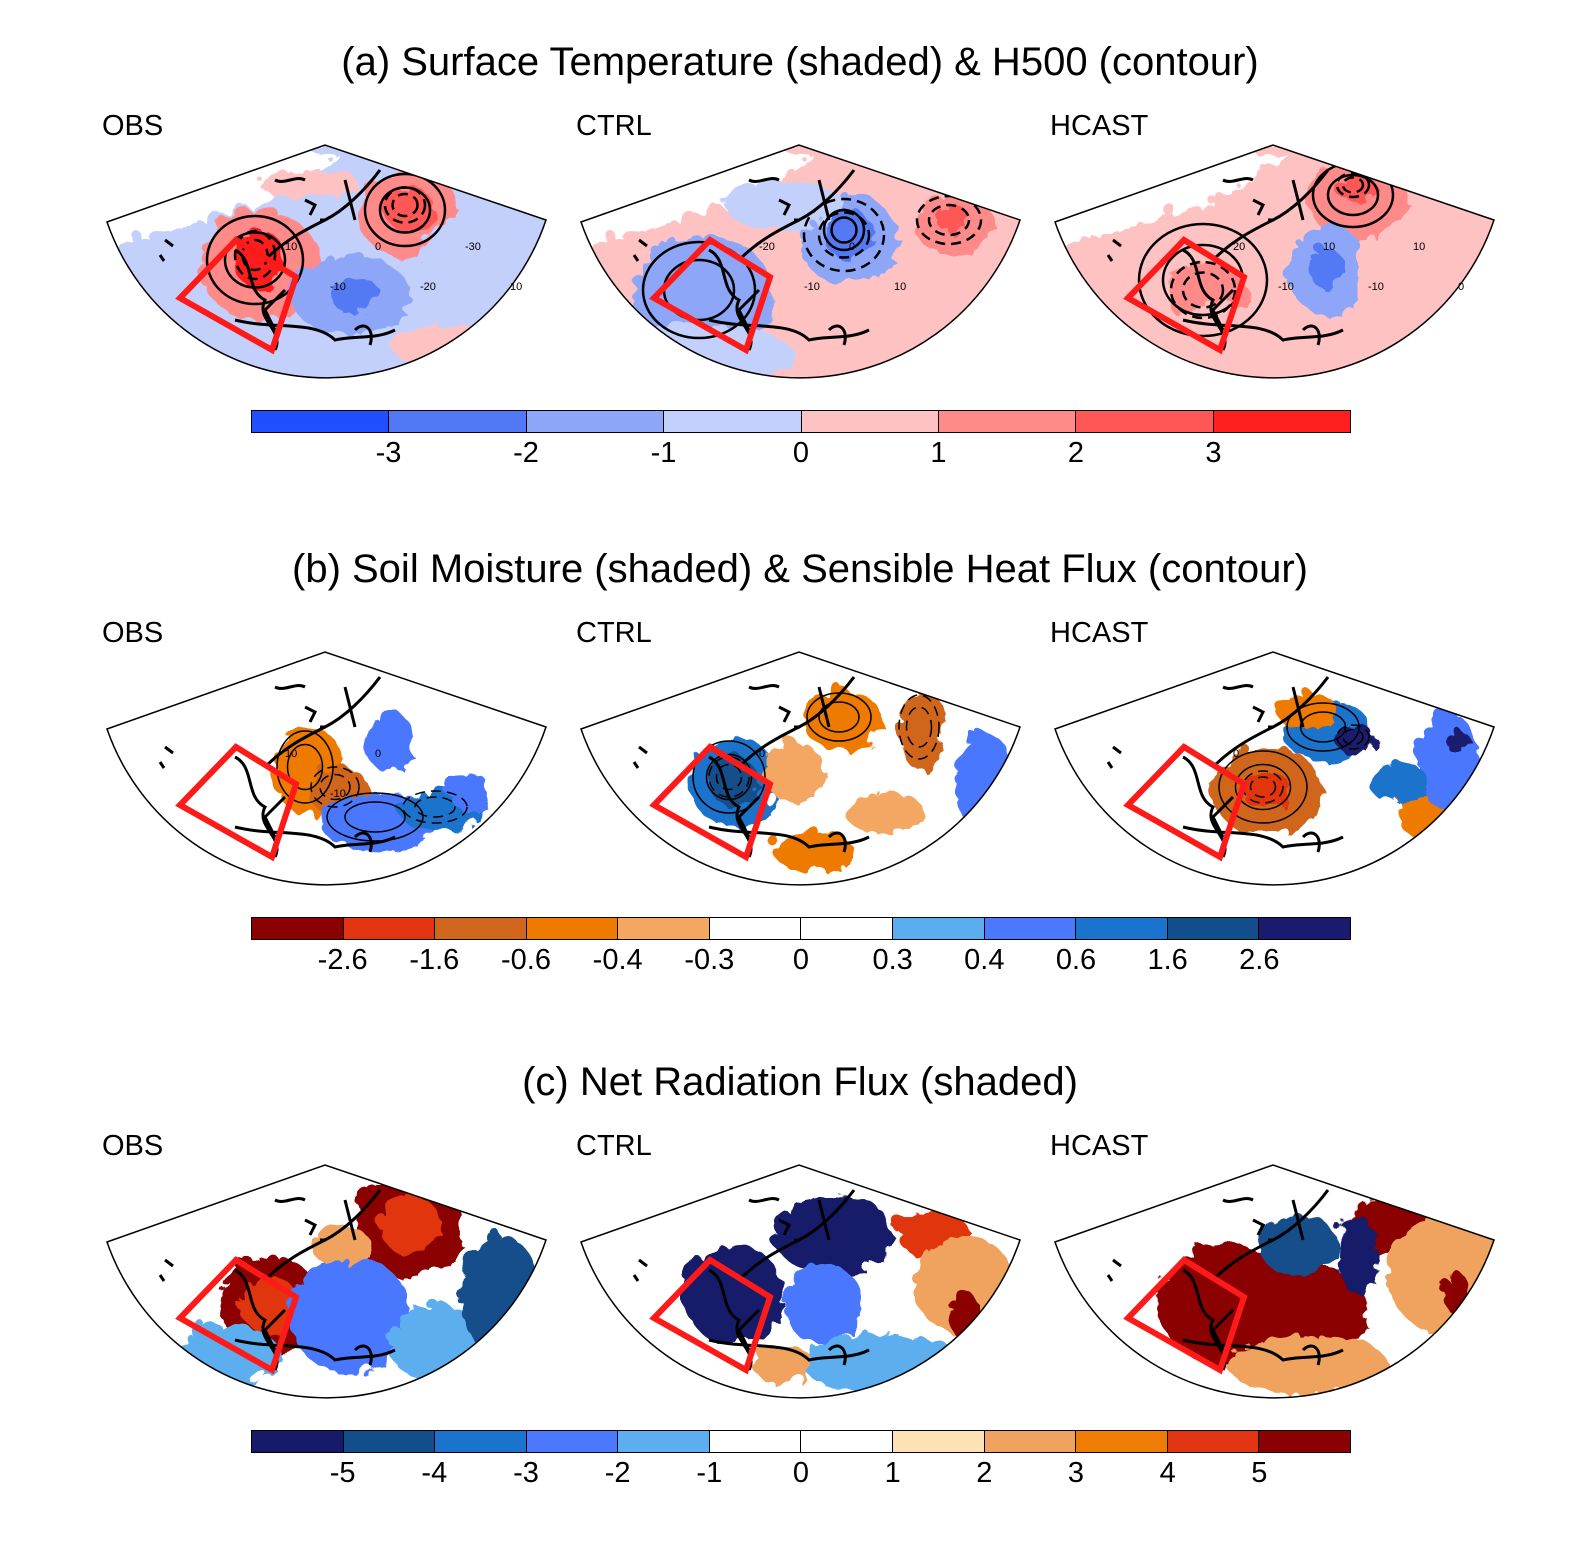 This screenshot has height=1562, width=1584. Describe the element at coordinates (1076, 1473) in the screenshot. I see `colorbar-tick-label: 3` at that location.